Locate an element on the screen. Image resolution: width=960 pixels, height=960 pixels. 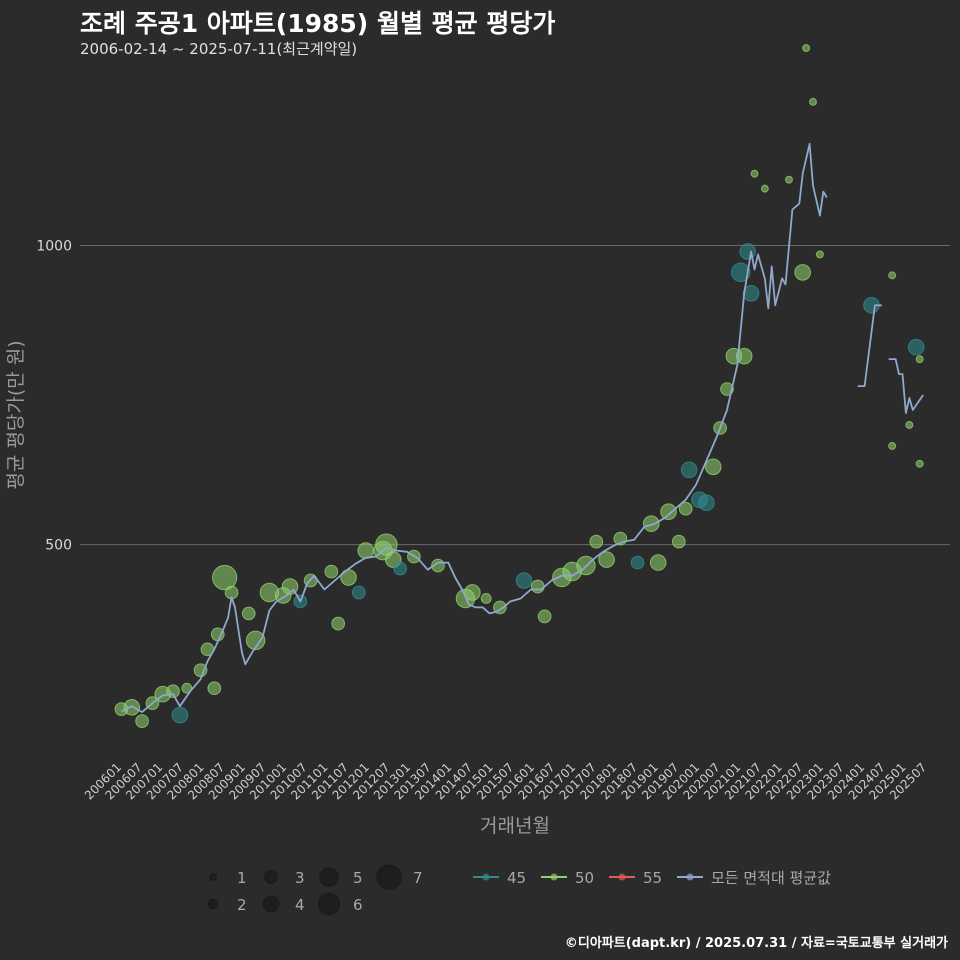
series-legend-label: 50 is located at coordinates (584, 878).